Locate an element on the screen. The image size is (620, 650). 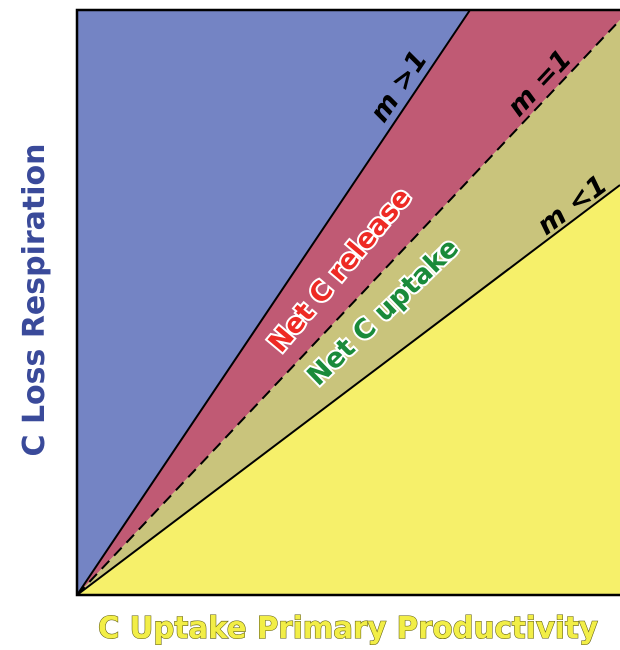
x-axis-label: C Uptake Primary Productivity is located at coordinates (348, 628).